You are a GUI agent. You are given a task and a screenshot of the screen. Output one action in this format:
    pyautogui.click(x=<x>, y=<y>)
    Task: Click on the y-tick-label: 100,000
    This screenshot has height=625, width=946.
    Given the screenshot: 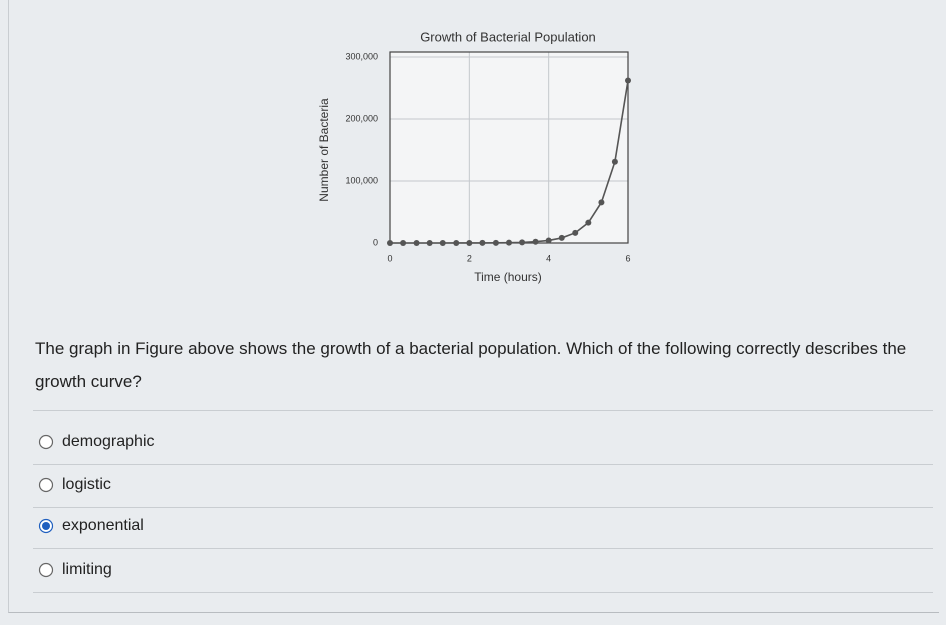 What is the action you would take?
    pyautogui.click(x=361, y=180)
    